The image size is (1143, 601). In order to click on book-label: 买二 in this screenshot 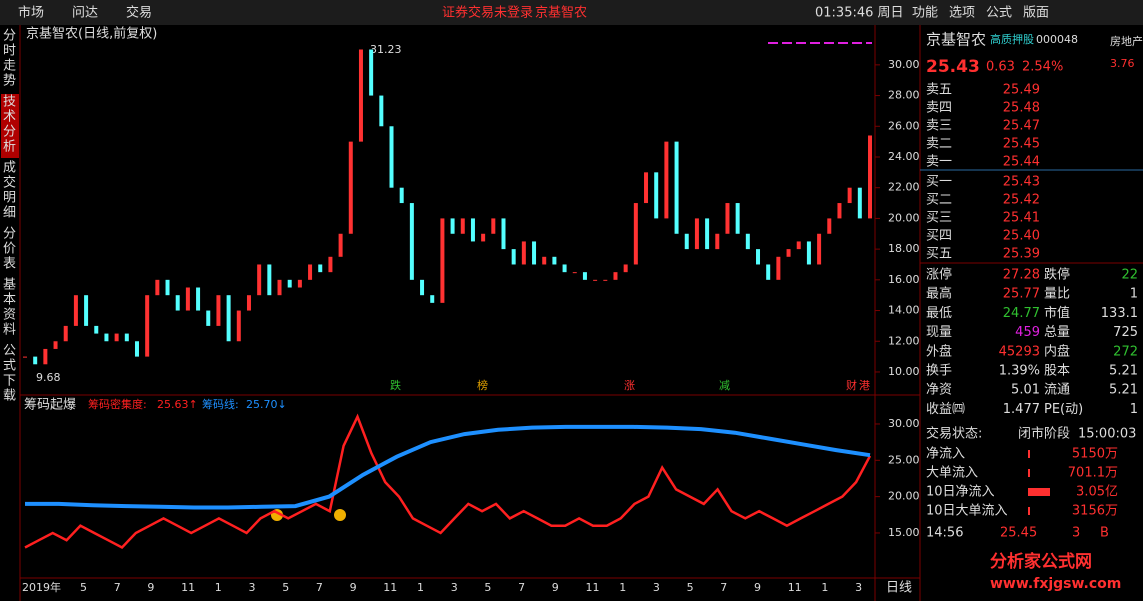, I will do `click(939, 200)`.